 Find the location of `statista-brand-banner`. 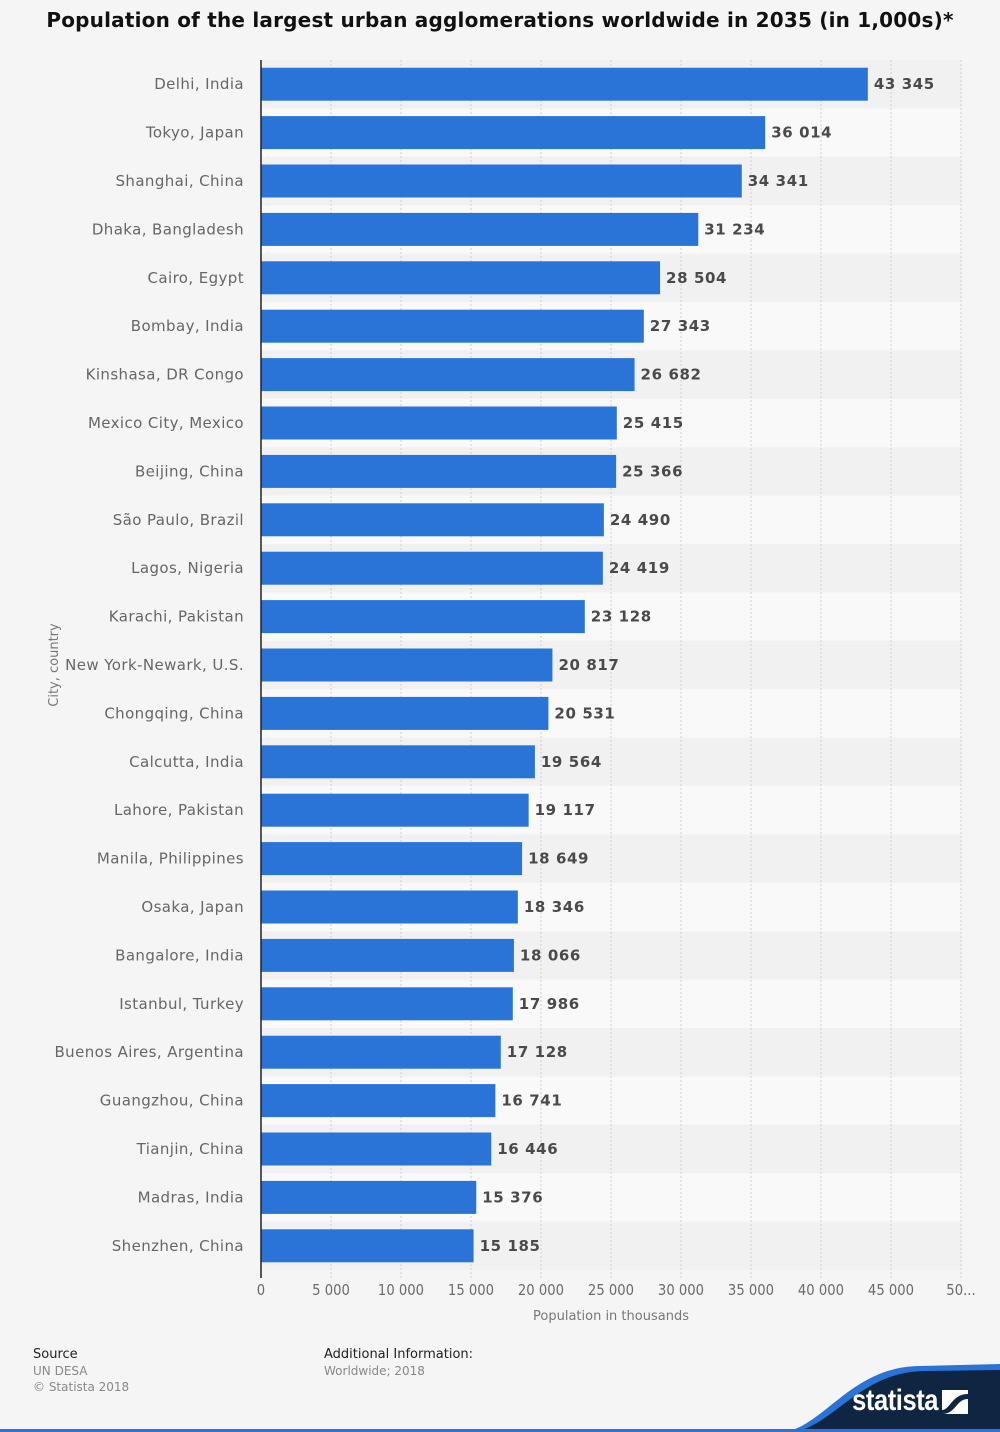

statista-brand-banner is located at coordinates (890, 1398).